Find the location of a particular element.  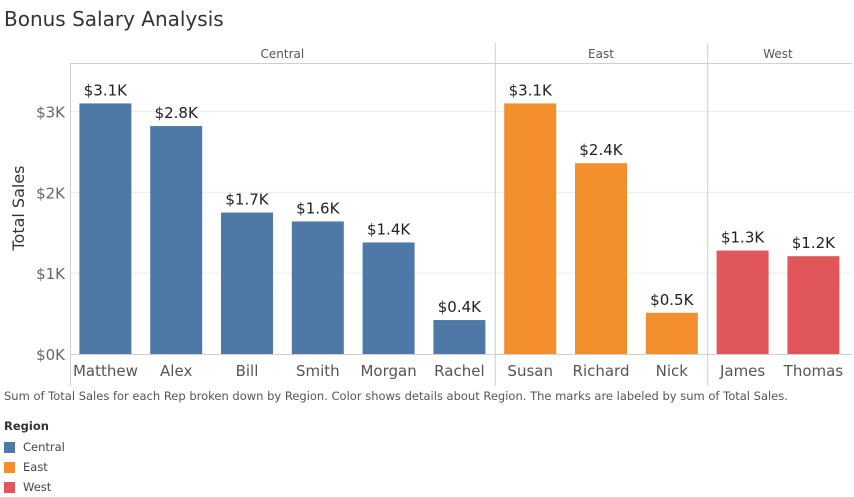

legend-label-central: Central is located at coordinates (44, 447).